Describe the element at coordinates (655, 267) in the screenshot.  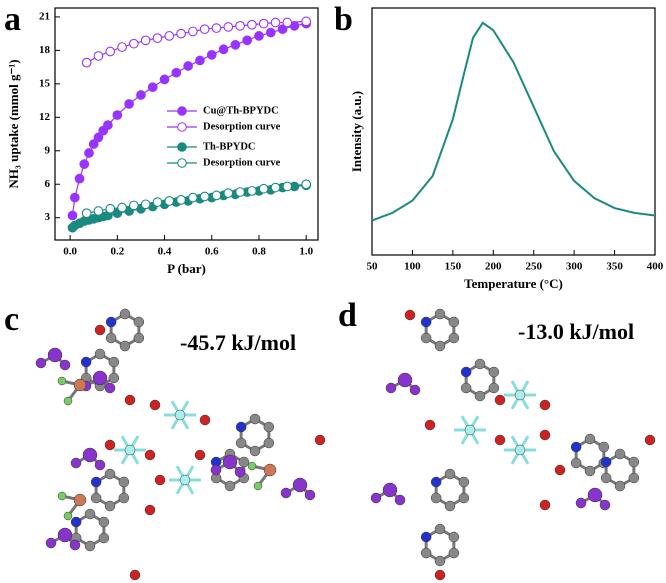
I see `x-tick-label: 400` at that location.